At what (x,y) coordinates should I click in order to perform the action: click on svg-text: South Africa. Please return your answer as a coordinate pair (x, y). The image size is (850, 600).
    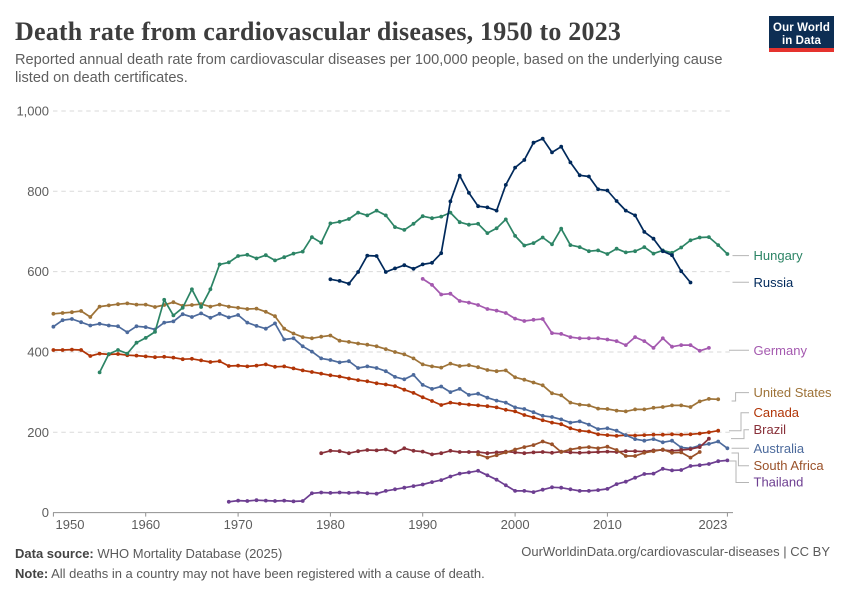
    Looking at the image, I should click on (789, 465).